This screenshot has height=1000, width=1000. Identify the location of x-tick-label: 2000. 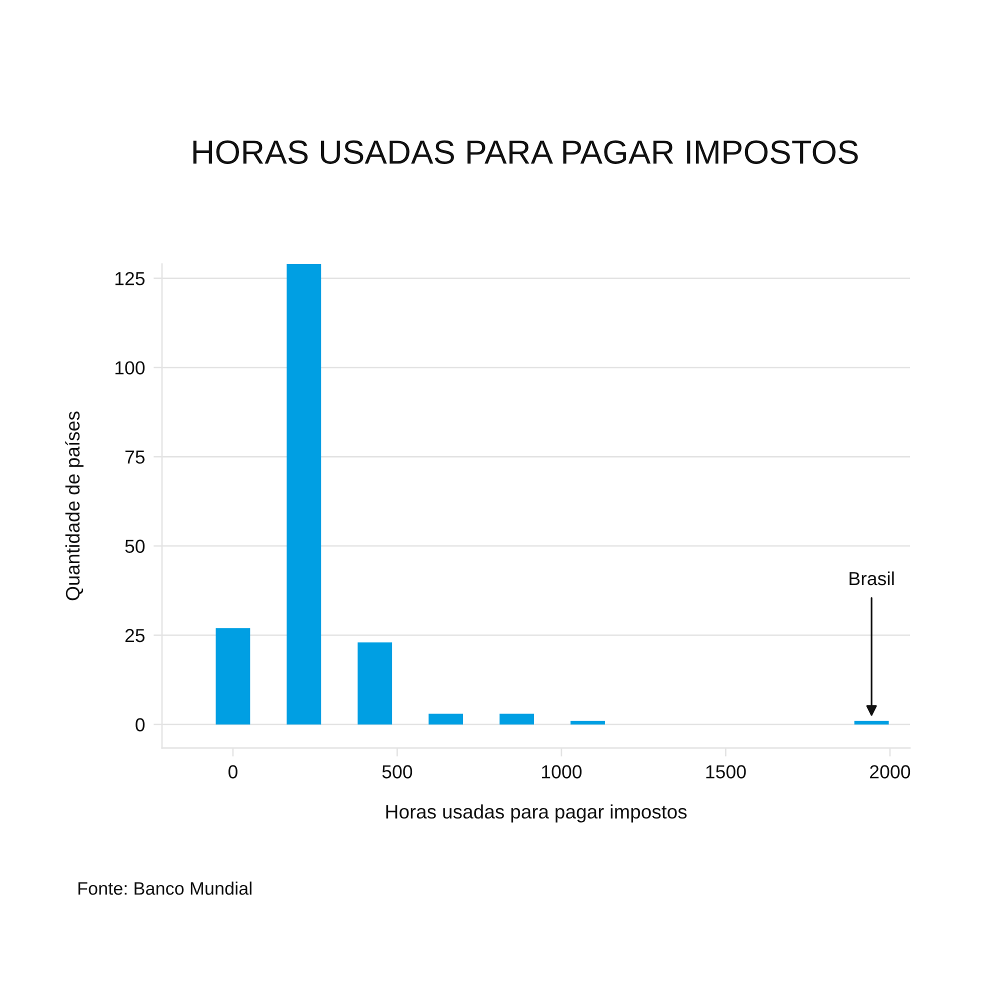
(890, 771).